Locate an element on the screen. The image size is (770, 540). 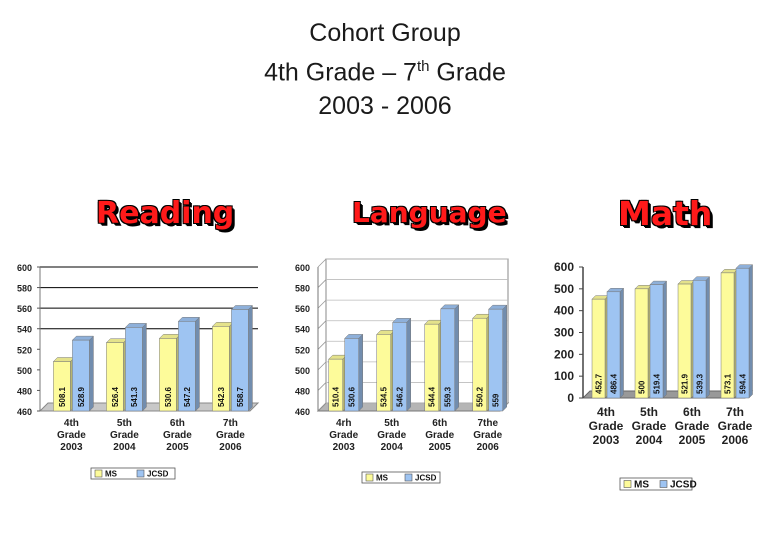
value-label-jcsd-3: 594.4 is located at coordinates (743, 383).